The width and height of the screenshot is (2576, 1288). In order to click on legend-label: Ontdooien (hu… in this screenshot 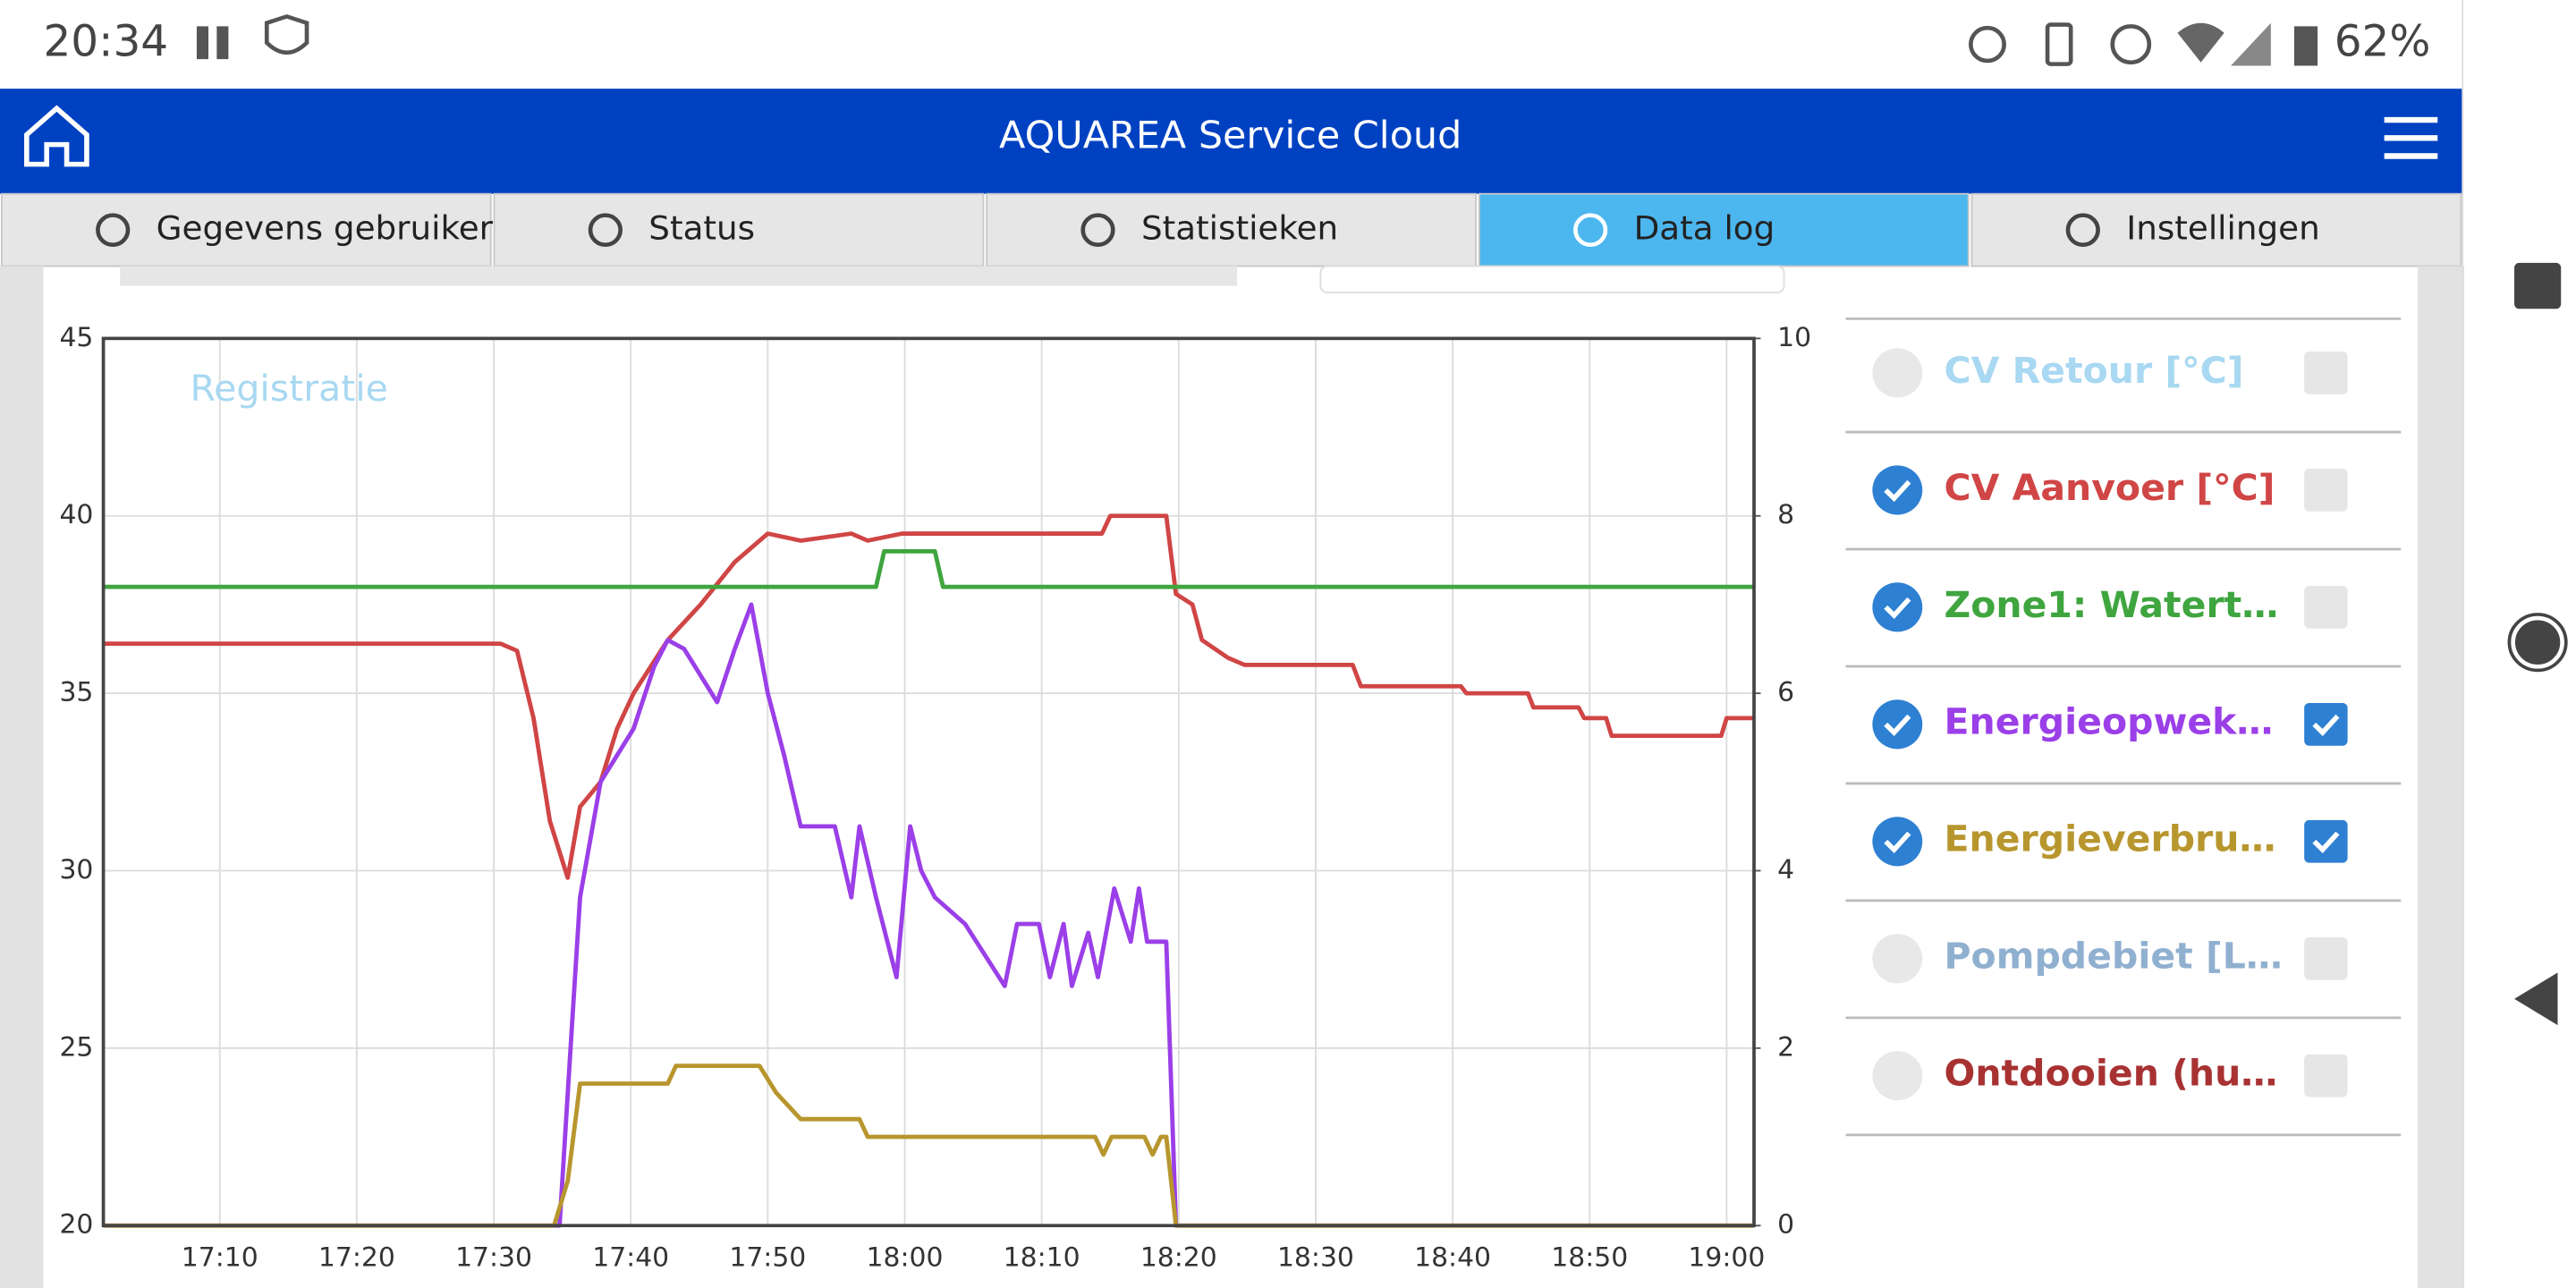, I will do `click(2111, 1073)`.